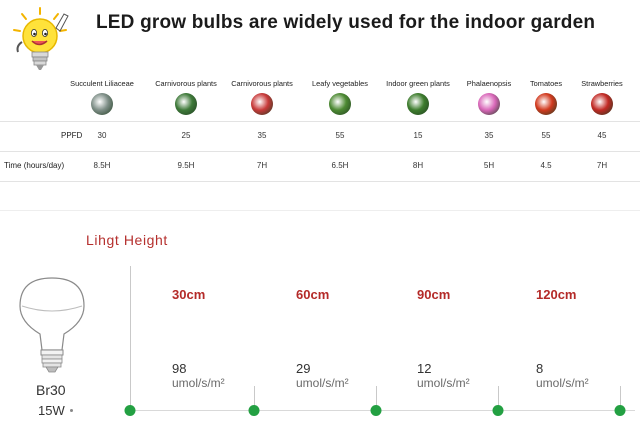  Describe the element at coordinates (102, 165) in the screenshot. I see `time-cell: 8.5H` at that location.